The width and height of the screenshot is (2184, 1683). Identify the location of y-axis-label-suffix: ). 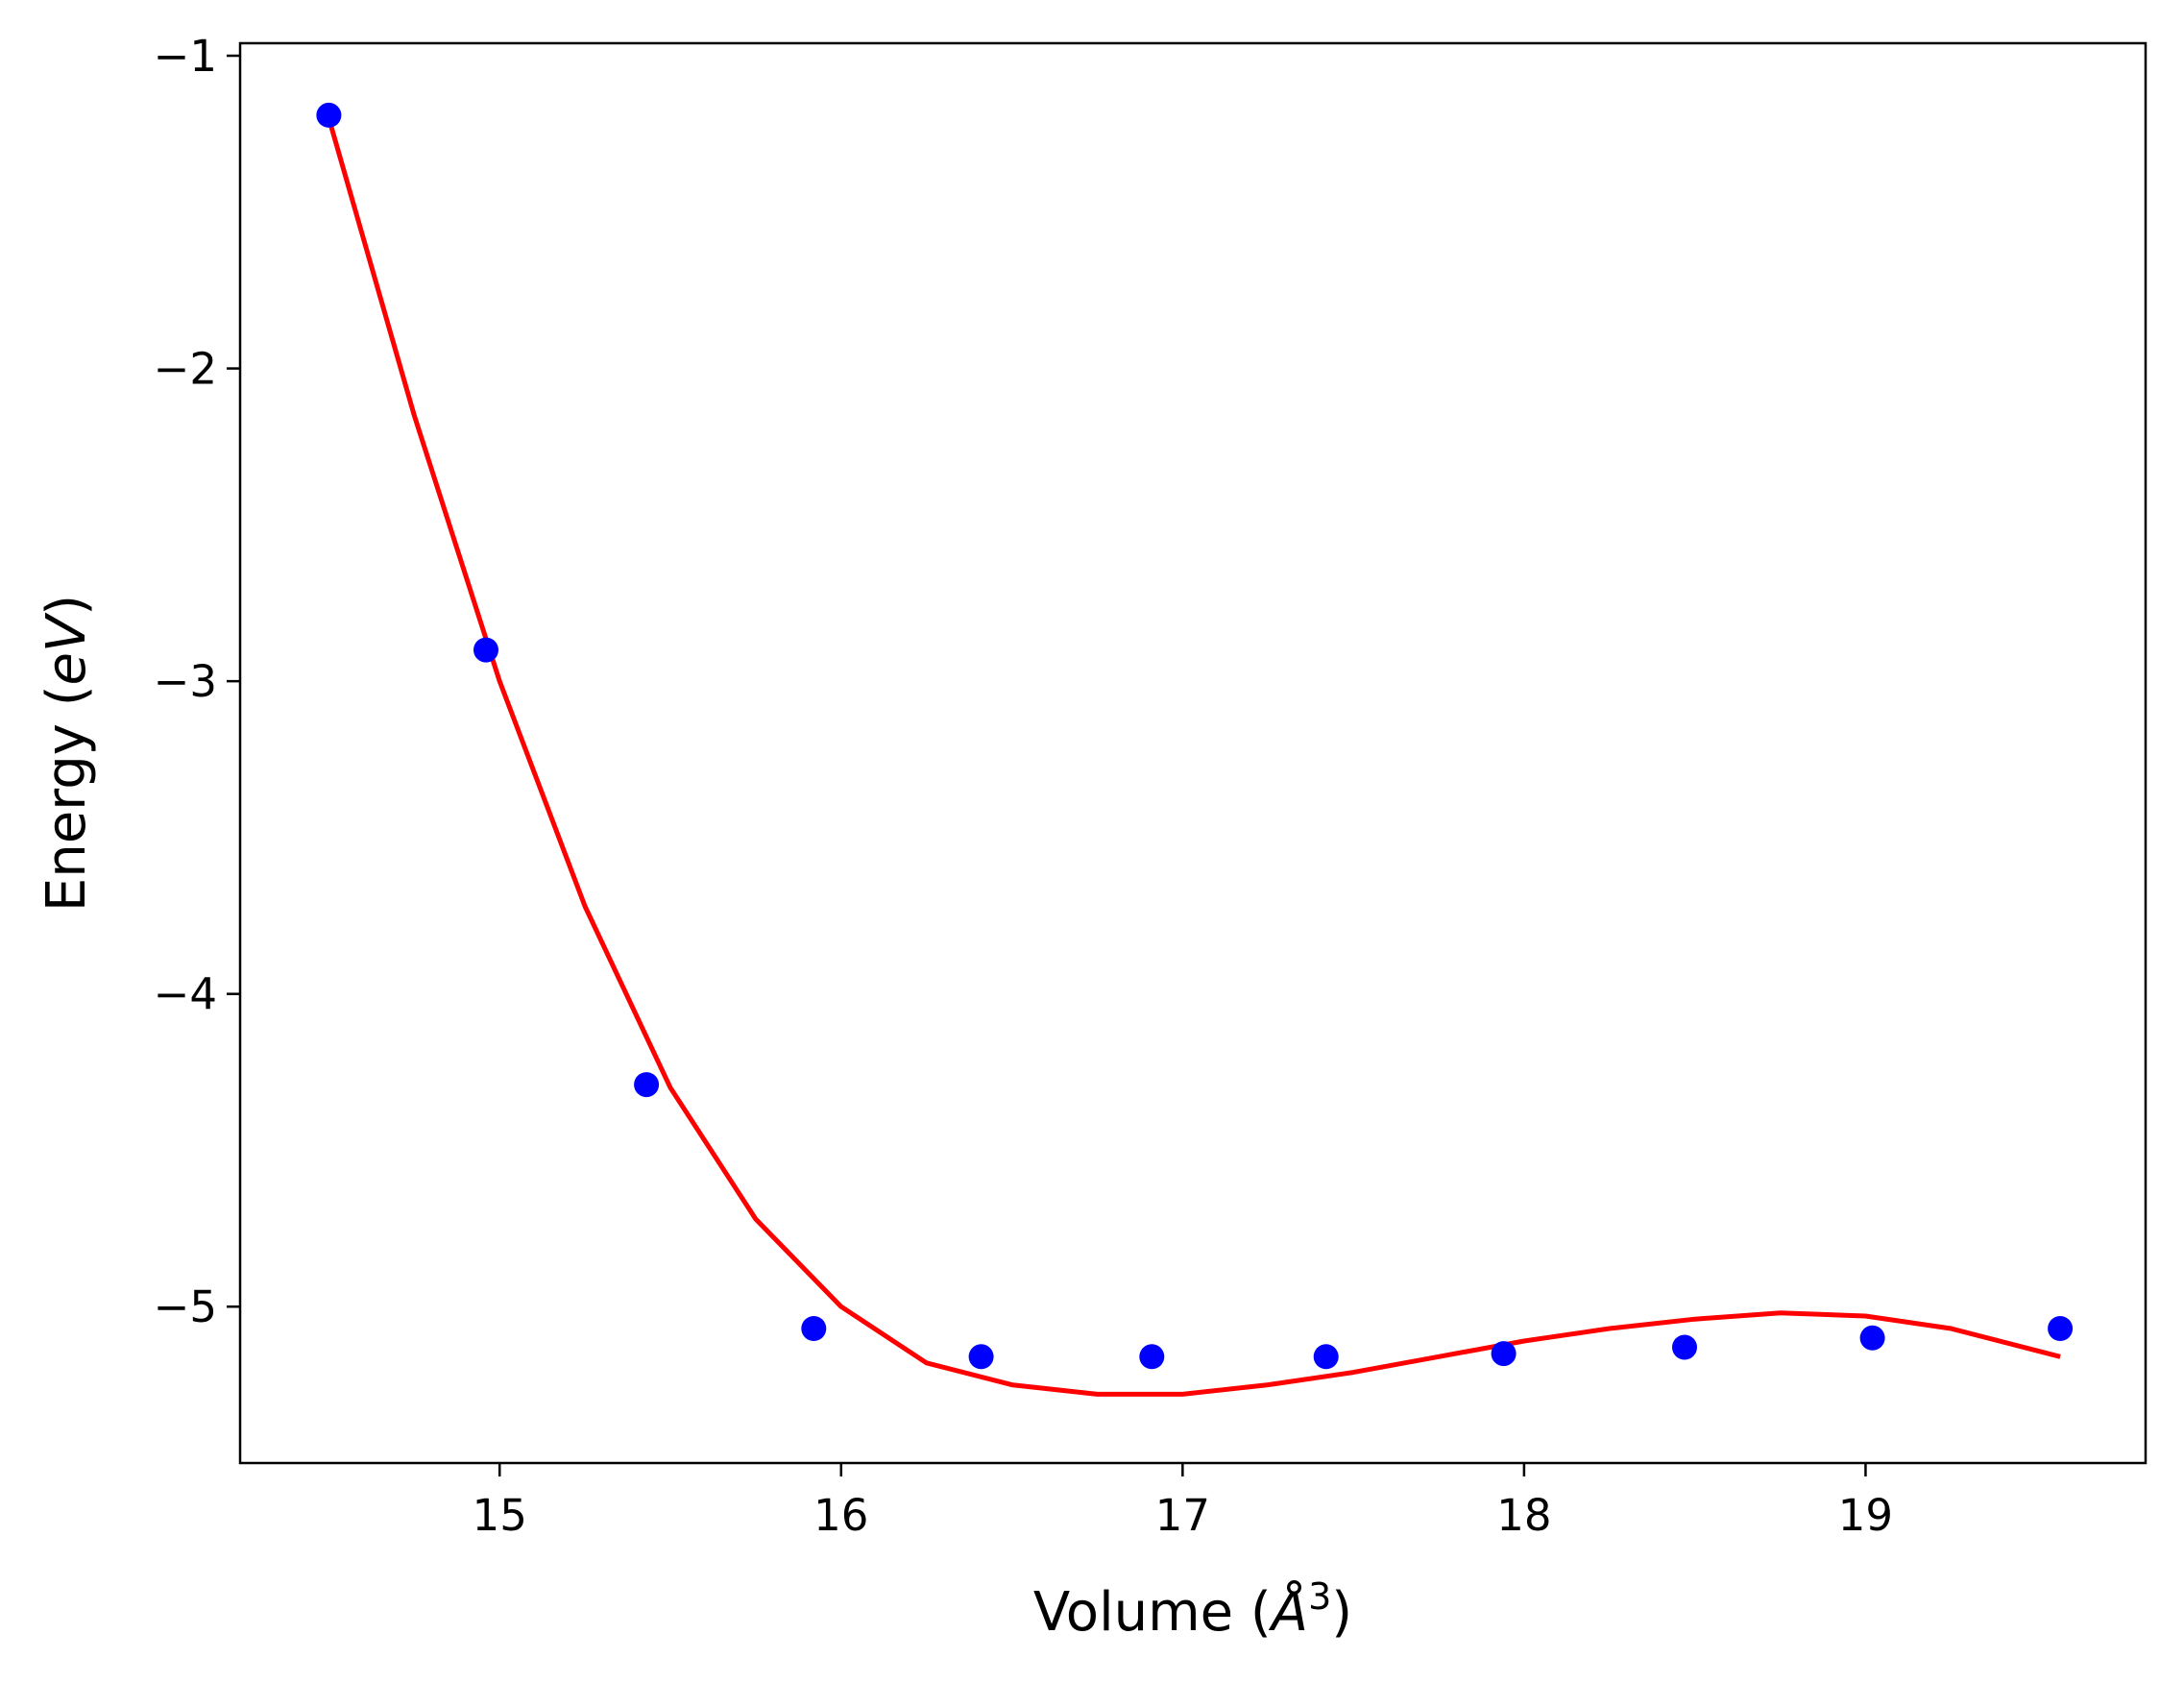
(67, 605).